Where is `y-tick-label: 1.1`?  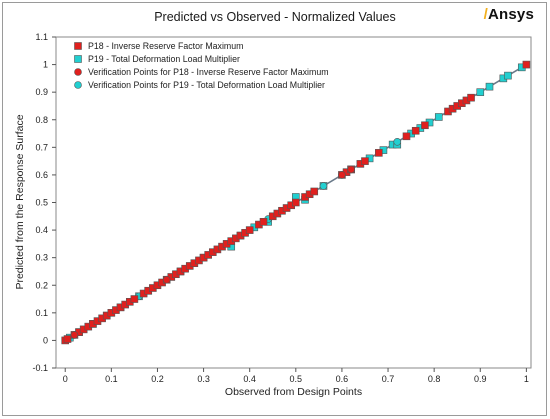
y-tick-label: 1.1 is located at coordinates (41, 37).